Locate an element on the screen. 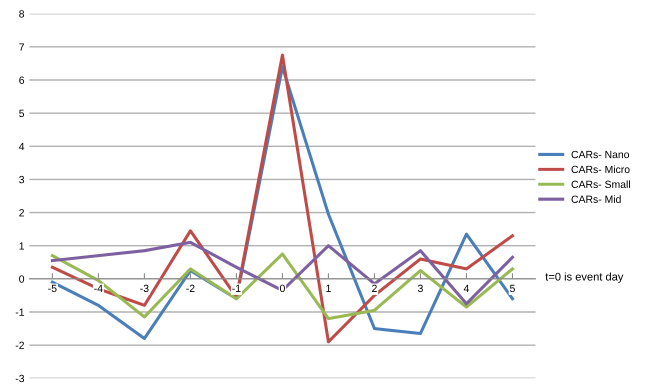 This screenshot has width=653, height=392. legend-label: CARs- Micro is located at coordinates (601, 169).